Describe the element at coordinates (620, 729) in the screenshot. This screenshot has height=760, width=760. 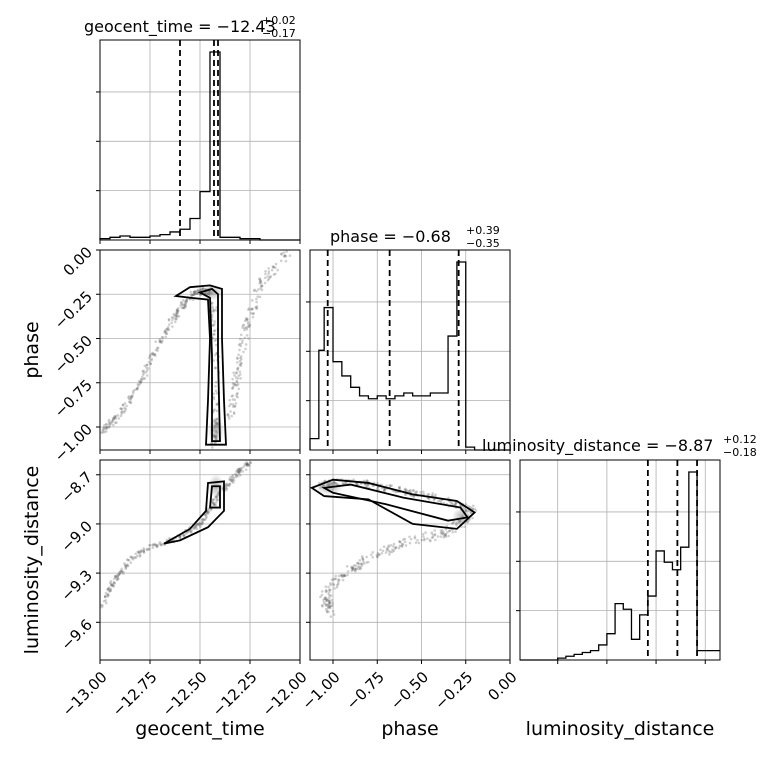
I see `xlabel-luminosity-distance: luminosity_distance` at that location.